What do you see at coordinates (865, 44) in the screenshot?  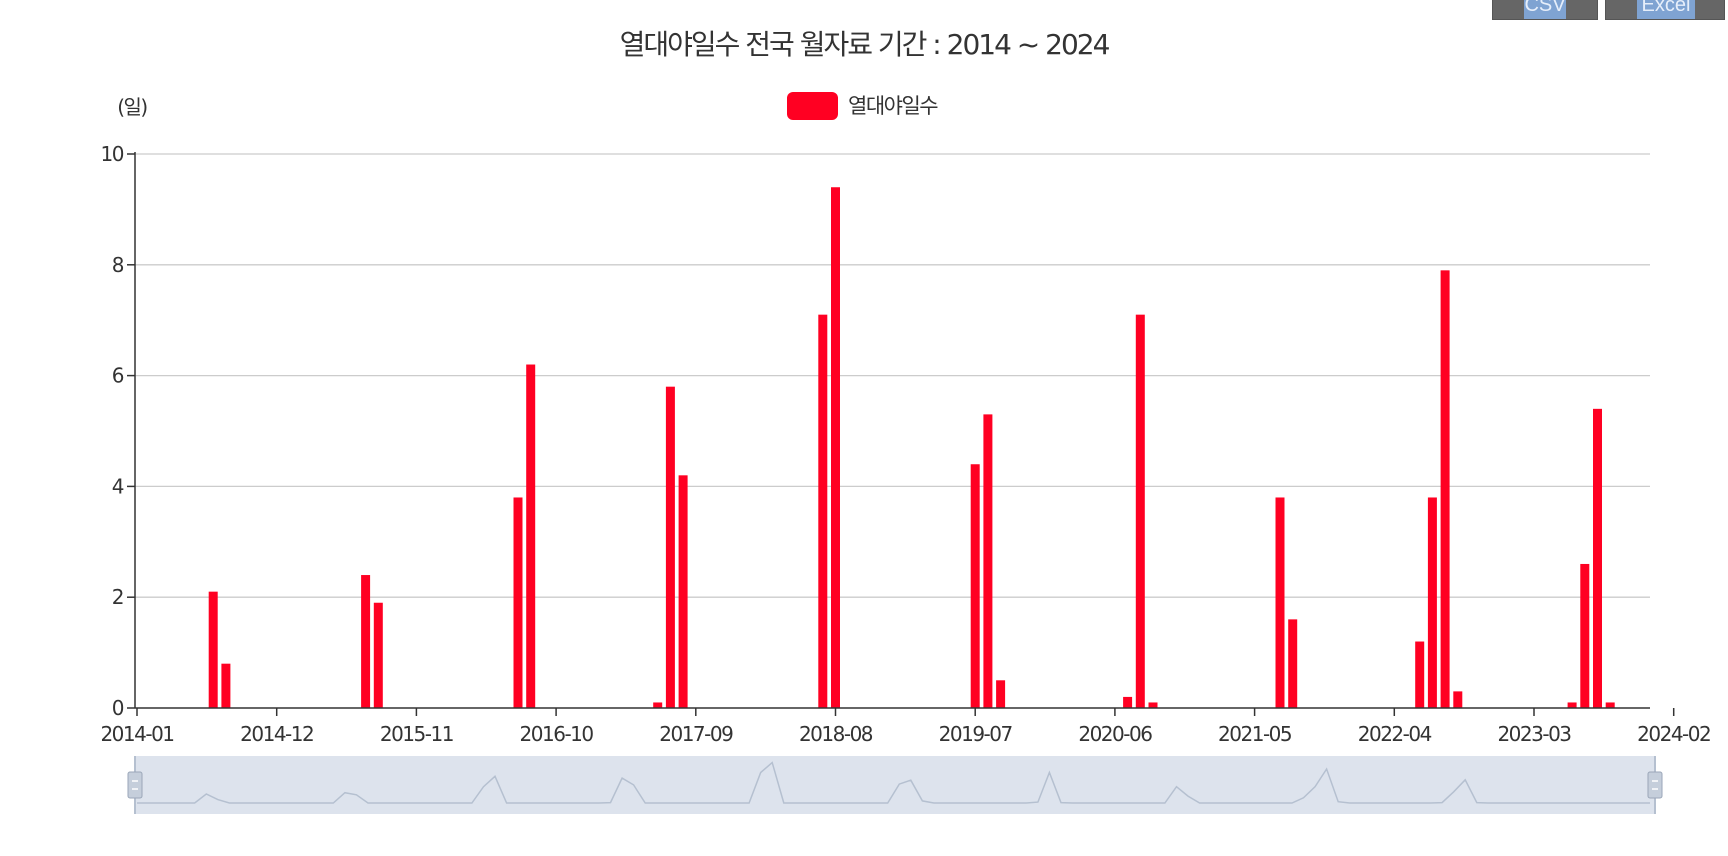 I see `chart-title: 열대야일수 전국 월자료 기간 : 2014 ~ 2024` at bounding box center [865, 44].